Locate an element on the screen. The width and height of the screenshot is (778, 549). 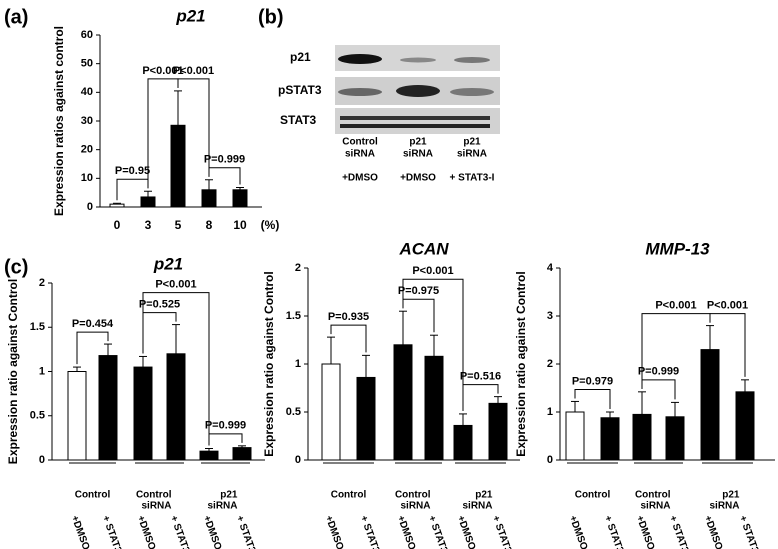
p-value: P=0.979 is located at coordinates (592, 381).